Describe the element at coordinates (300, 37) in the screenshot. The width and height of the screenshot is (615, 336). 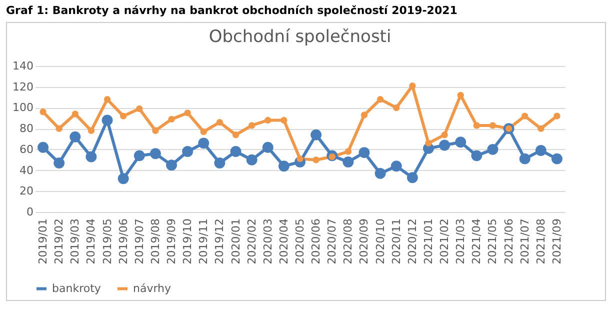
I see `chart-subtitle: Obchodní společnosti` at that location.